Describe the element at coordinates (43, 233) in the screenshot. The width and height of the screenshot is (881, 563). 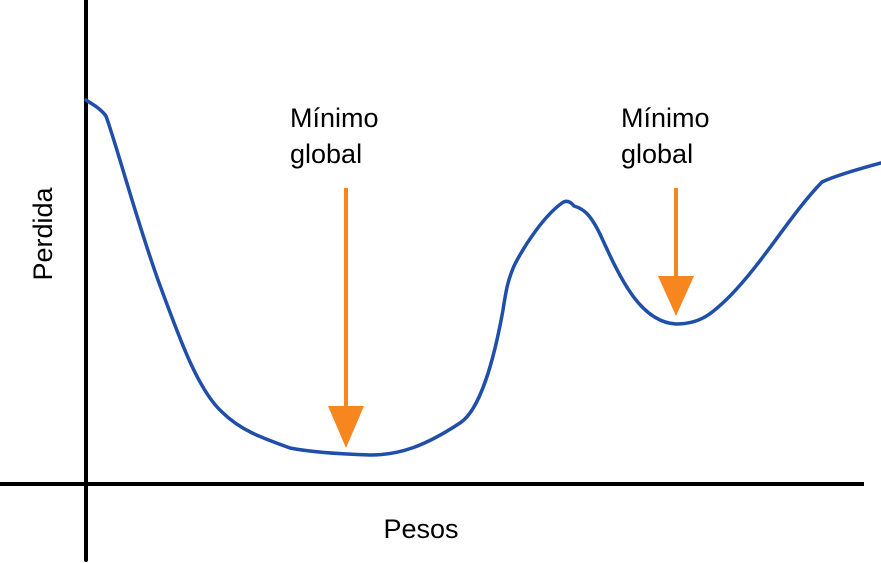
I see `y-axis-label: Perdida` at that location.